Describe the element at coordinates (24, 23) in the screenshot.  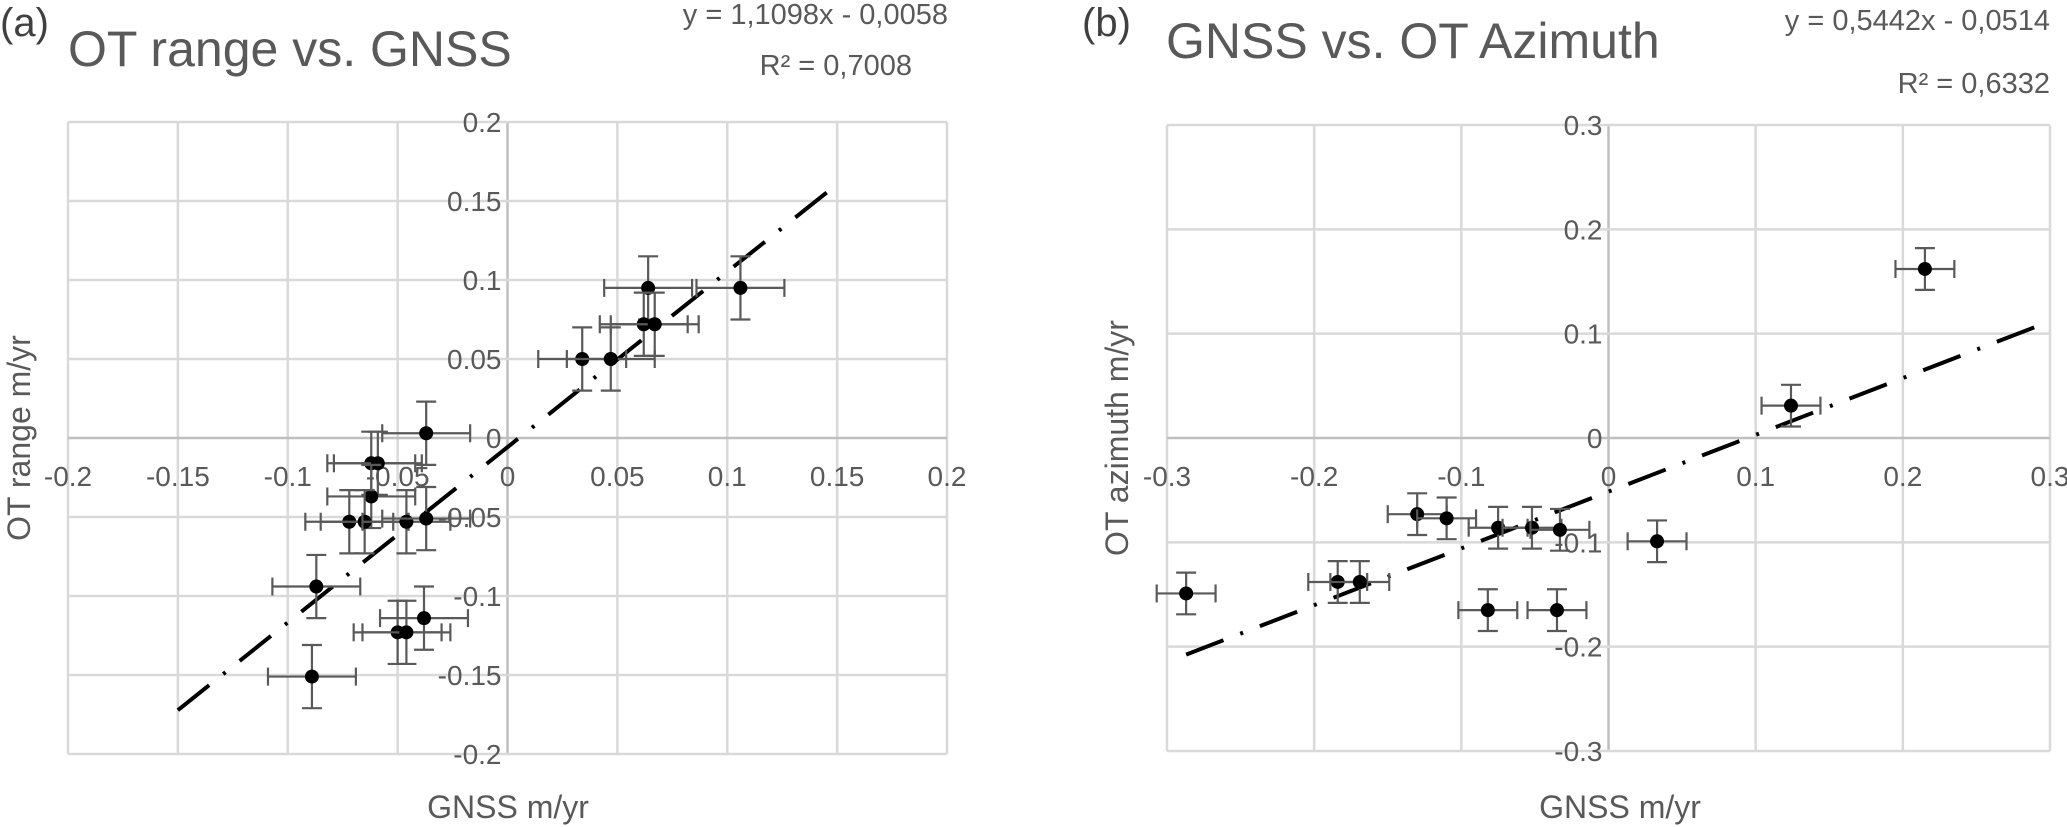
I see `panel-a-label: (a)` at that location.